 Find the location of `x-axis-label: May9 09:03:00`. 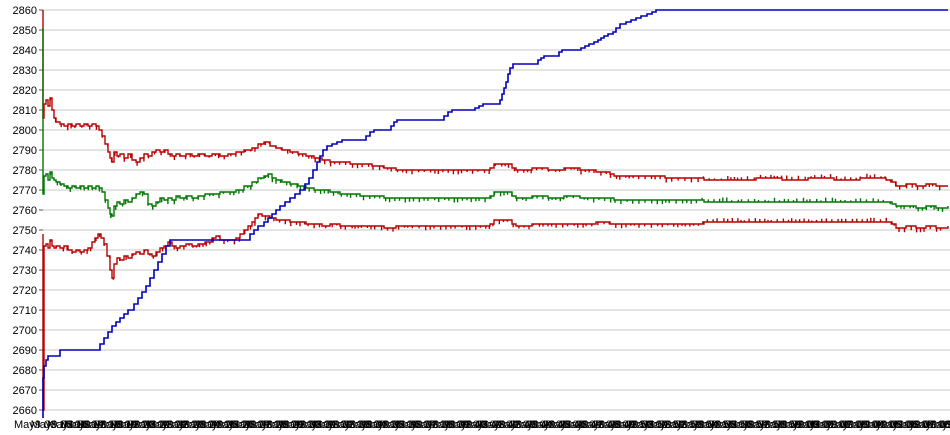

x-axis-label: May9 09:03:00 is located at coordinates (847, 425).